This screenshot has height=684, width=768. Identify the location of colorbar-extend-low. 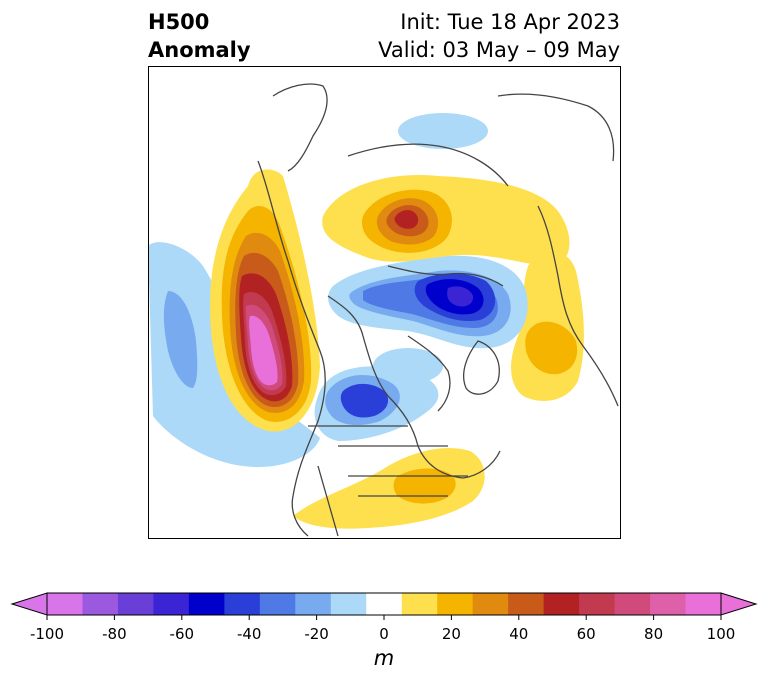
(29, 604).